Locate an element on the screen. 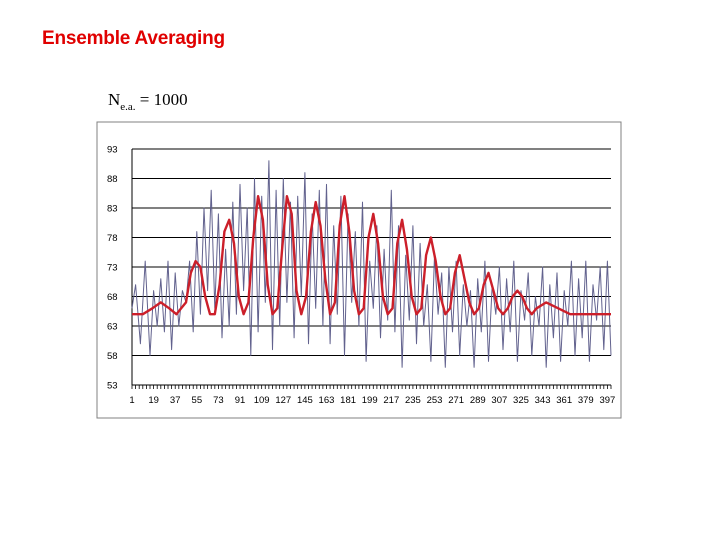 This screenshot has height=540, width=720. x-tick-label: 217 is located at coordinates (391, 400).